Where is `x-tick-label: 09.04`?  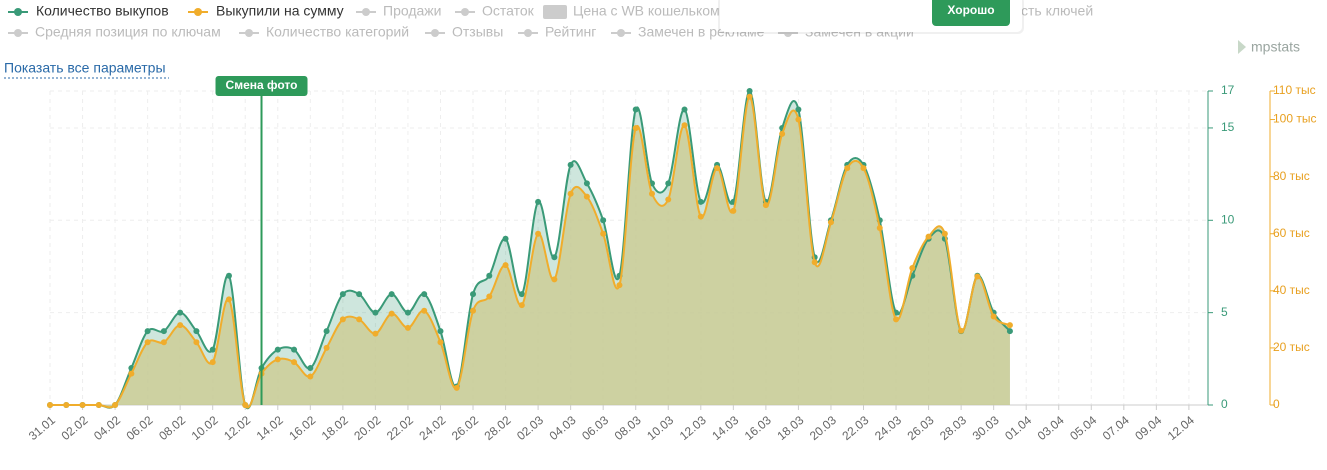 x-tick-label: 09.04 is located at coordinates (1148, 428).